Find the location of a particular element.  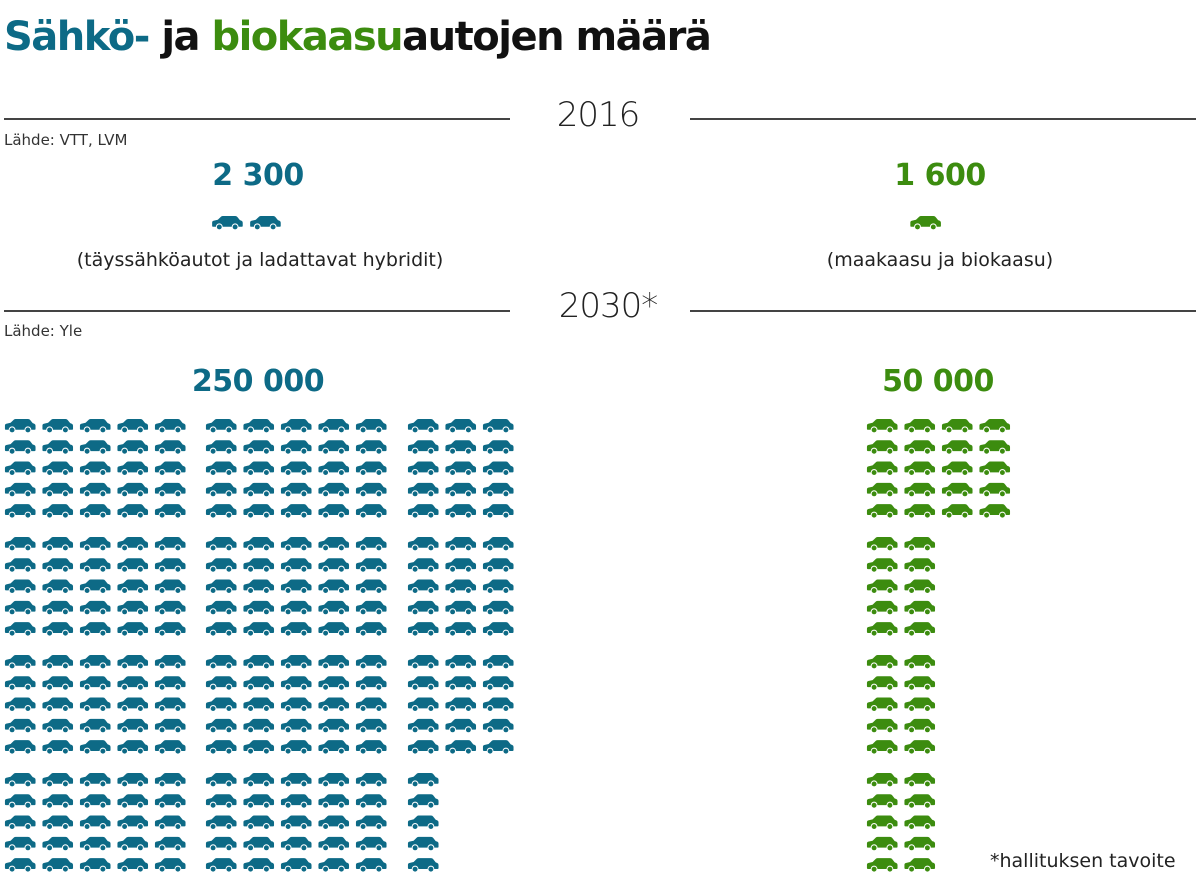

divider-right-2030 is located at coordinates (943, 311).